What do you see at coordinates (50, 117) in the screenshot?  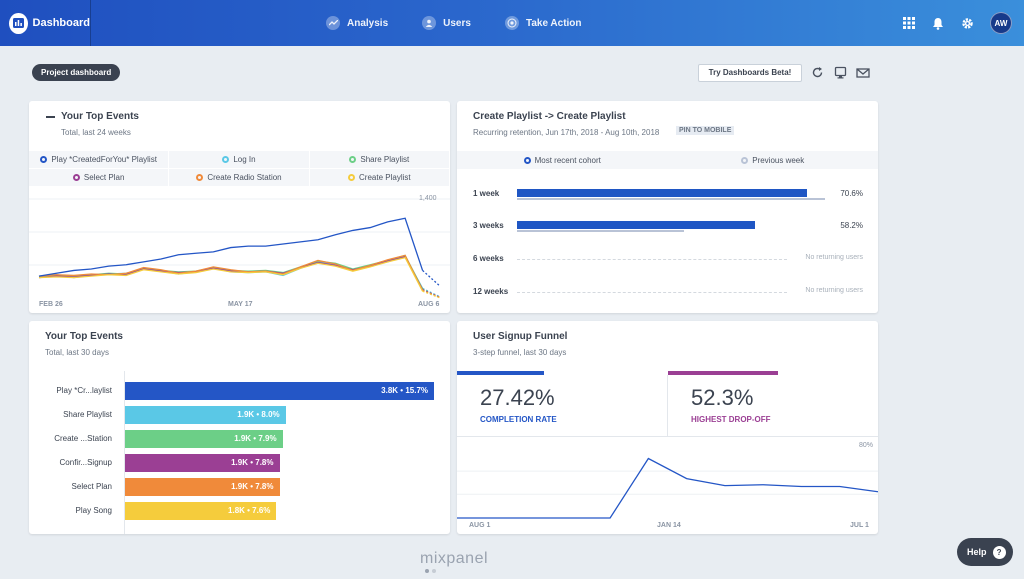 I see `collapse-dash-icon` at bounding box center [50, 117].